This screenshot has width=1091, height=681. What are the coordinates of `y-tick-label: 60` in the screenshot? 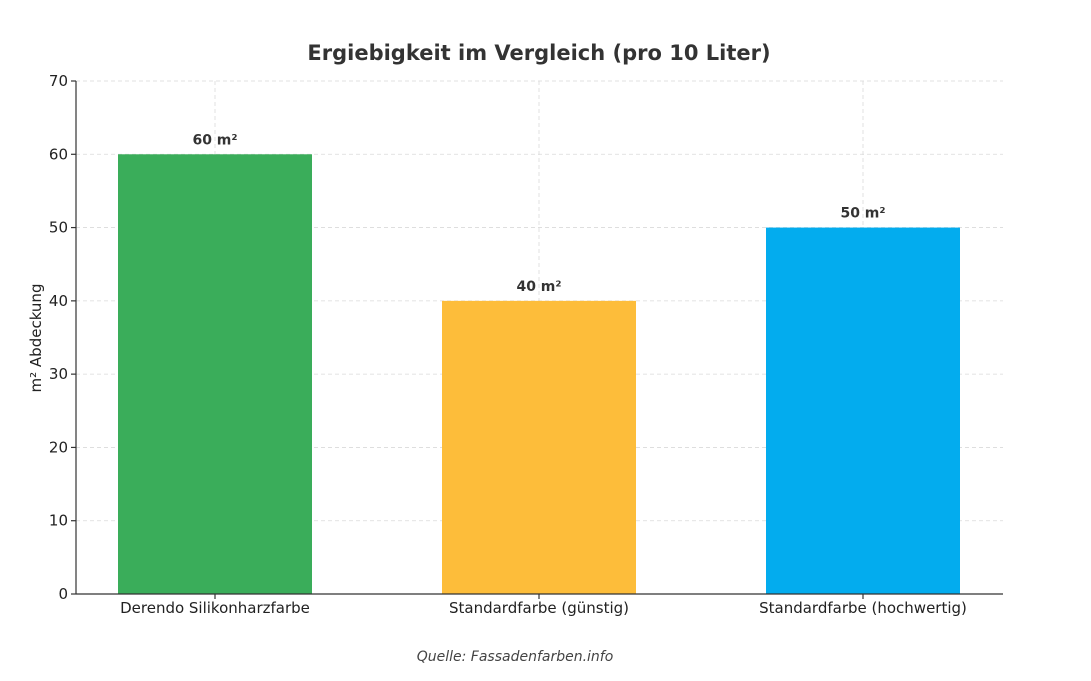 It's located at (58, 154).